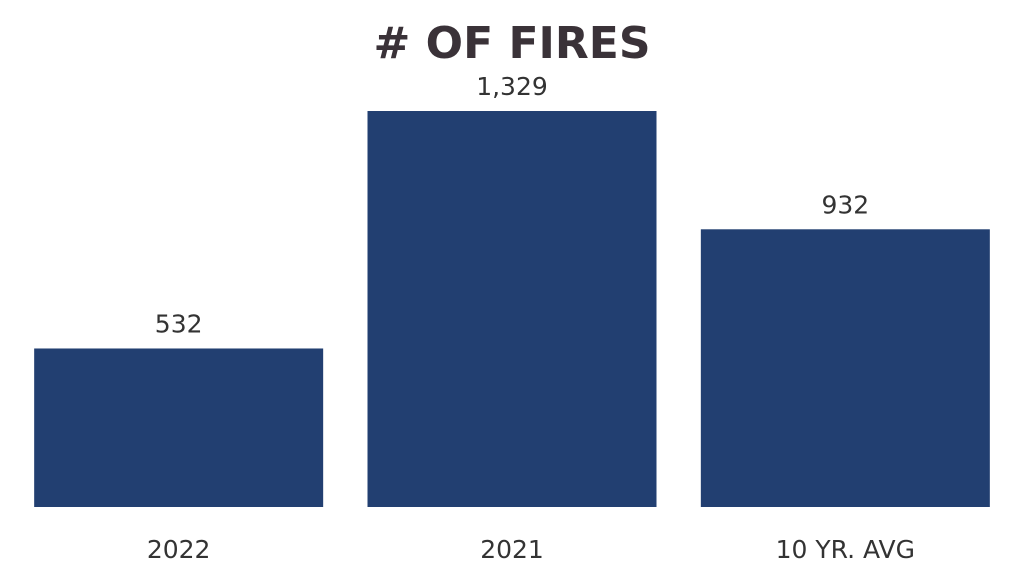 Image resolution: width=1024 pixels, height=576 pixels. I want to click on chart-title: # OF FIRES, so click(511, 43).